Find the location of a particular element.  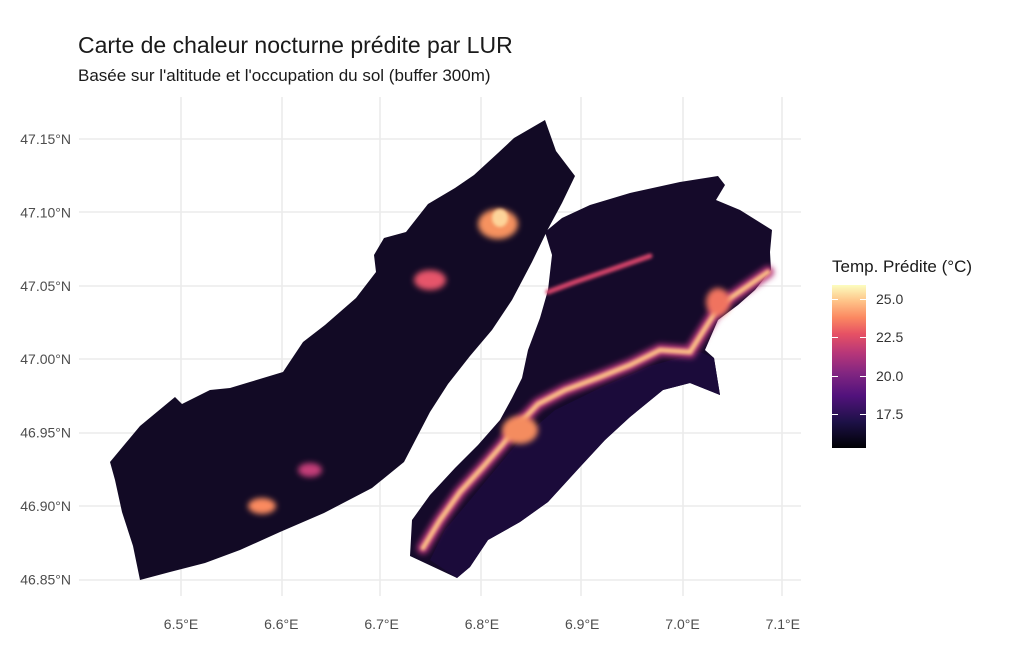

y-tick-label: 47.15°N is located at coordinates (45, 139).